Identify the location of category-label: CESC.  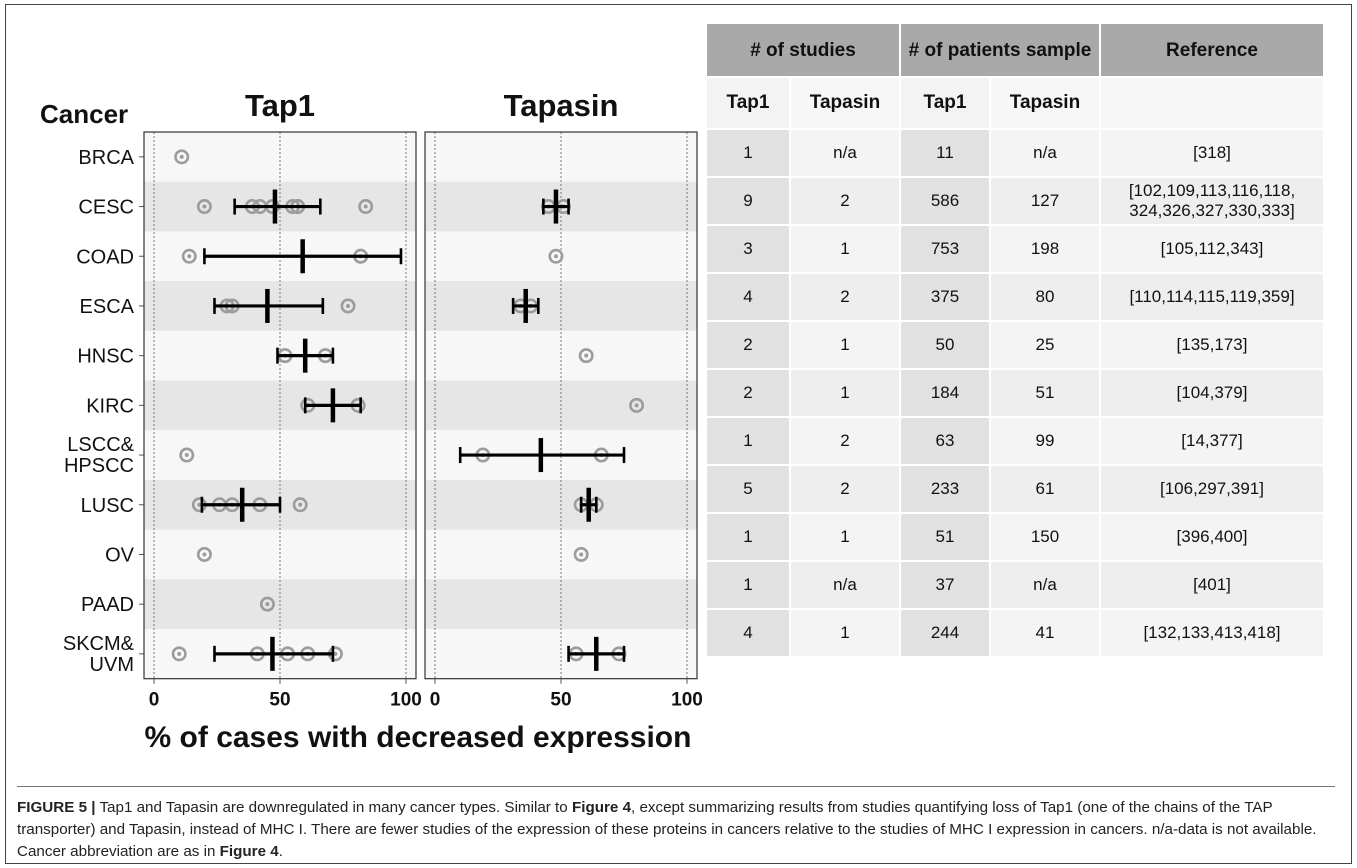
(106, 208).